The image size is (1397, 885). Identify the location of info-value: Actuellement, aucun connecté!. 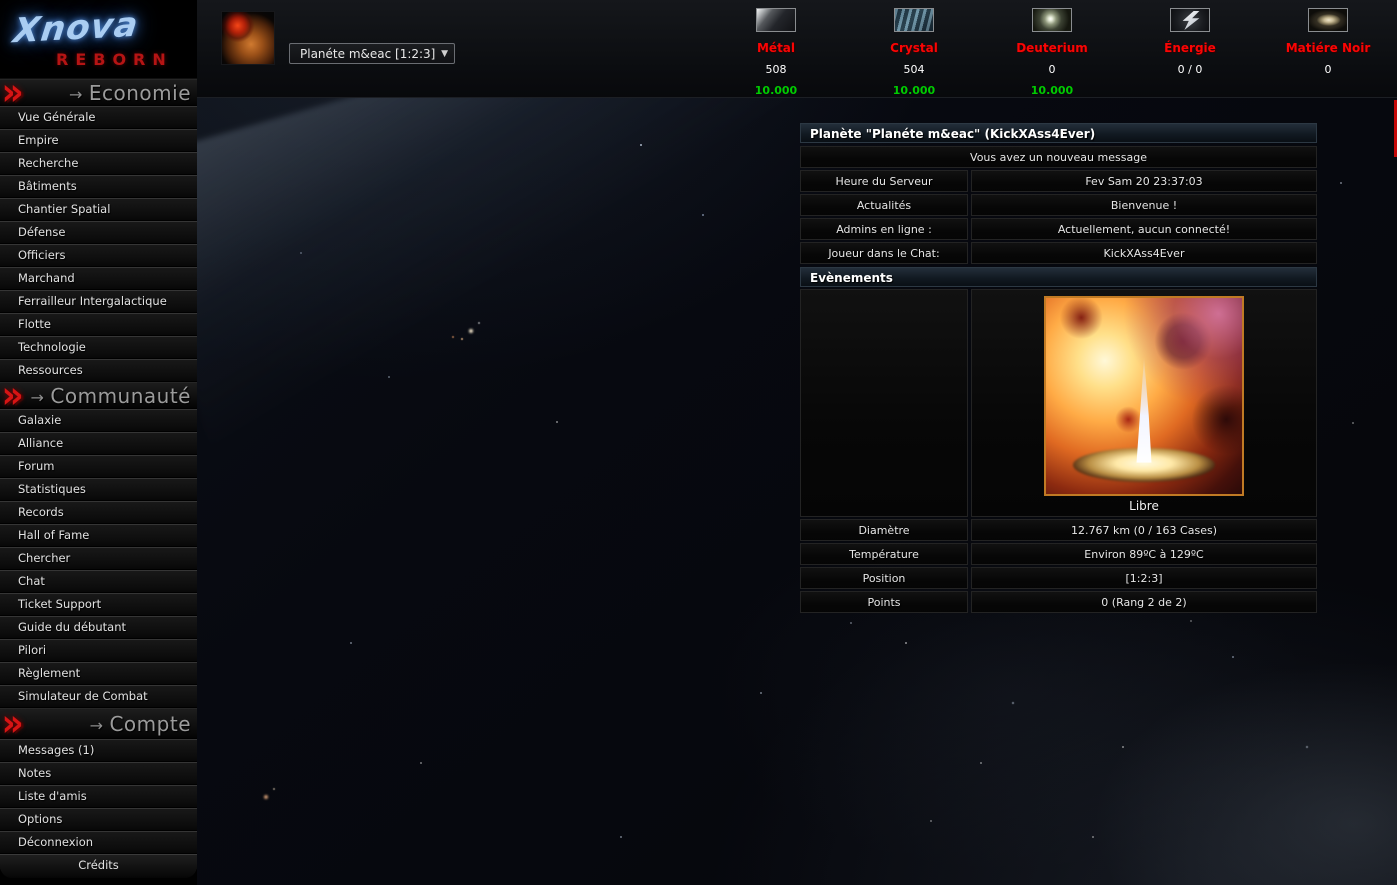
(1144, 229).